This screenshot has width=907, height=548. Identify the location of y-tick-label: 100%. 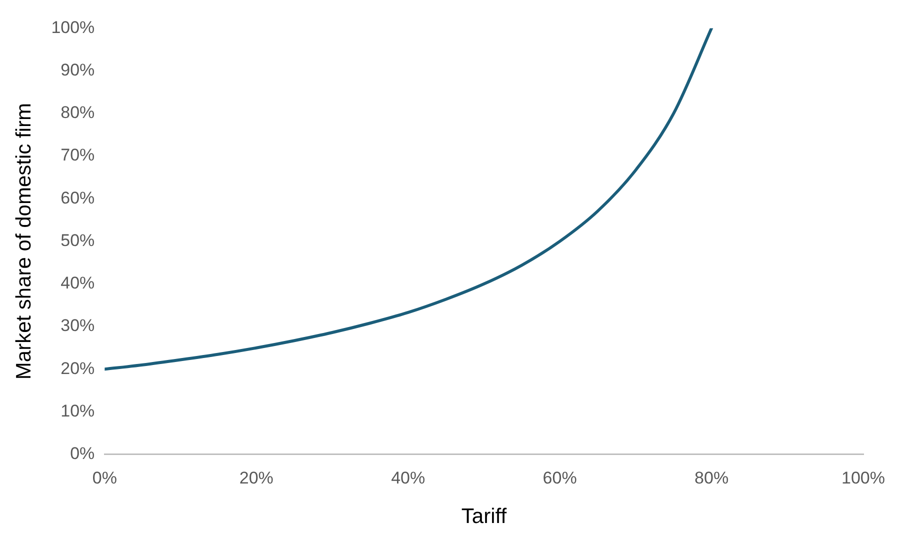
(73, 27).